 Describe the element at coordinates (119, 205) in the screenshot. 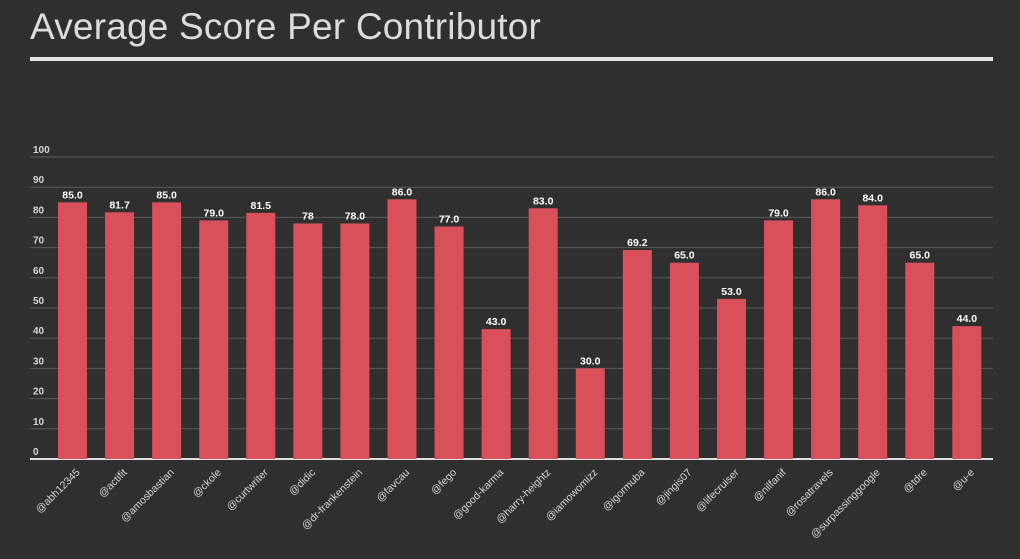

I see `data-label: 81.7` at that location.